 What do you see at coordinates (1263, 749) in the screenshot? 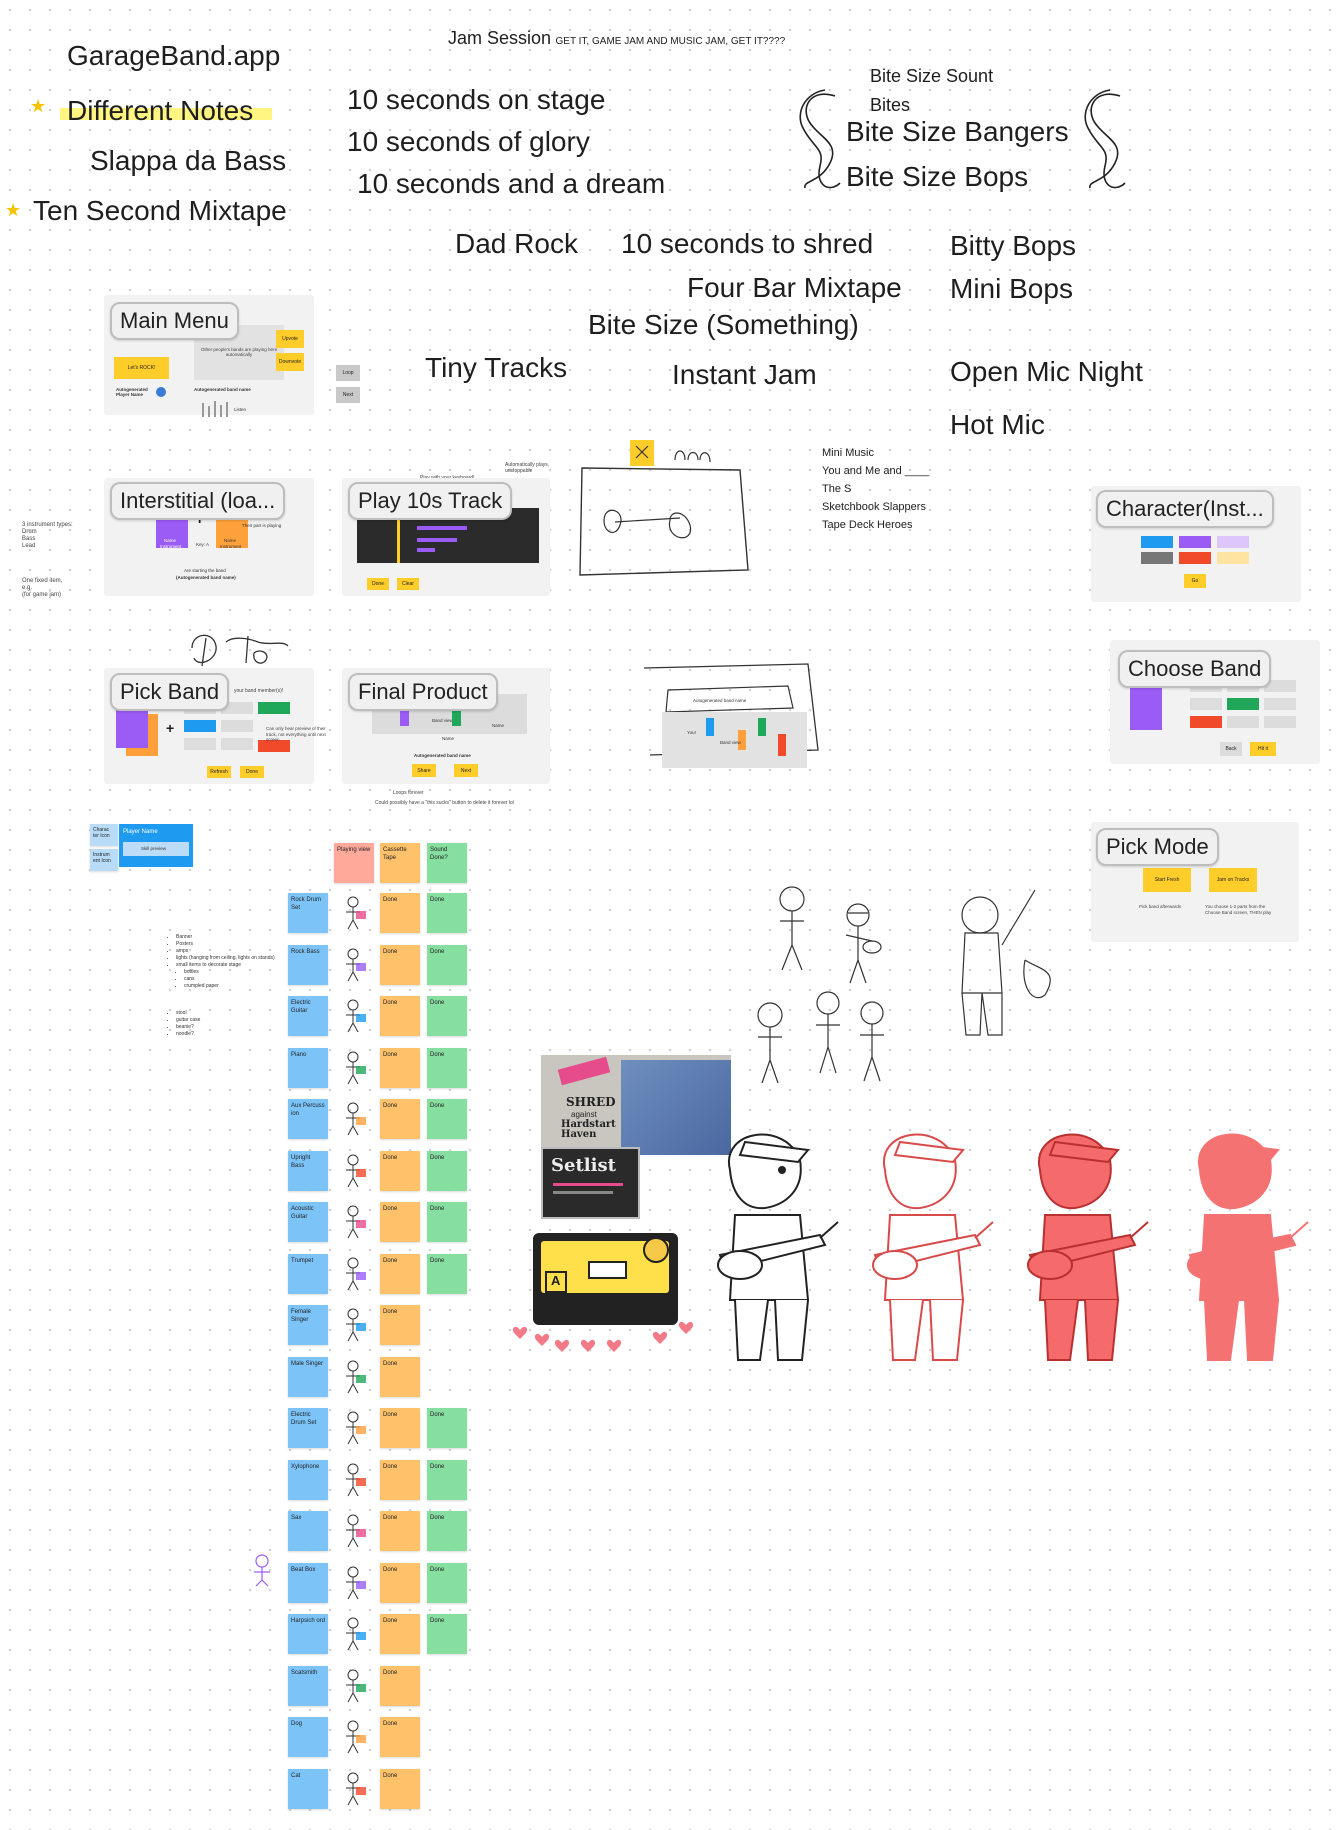
I see `hit-it-button: Hit it` at bounding box center [1263, 749].